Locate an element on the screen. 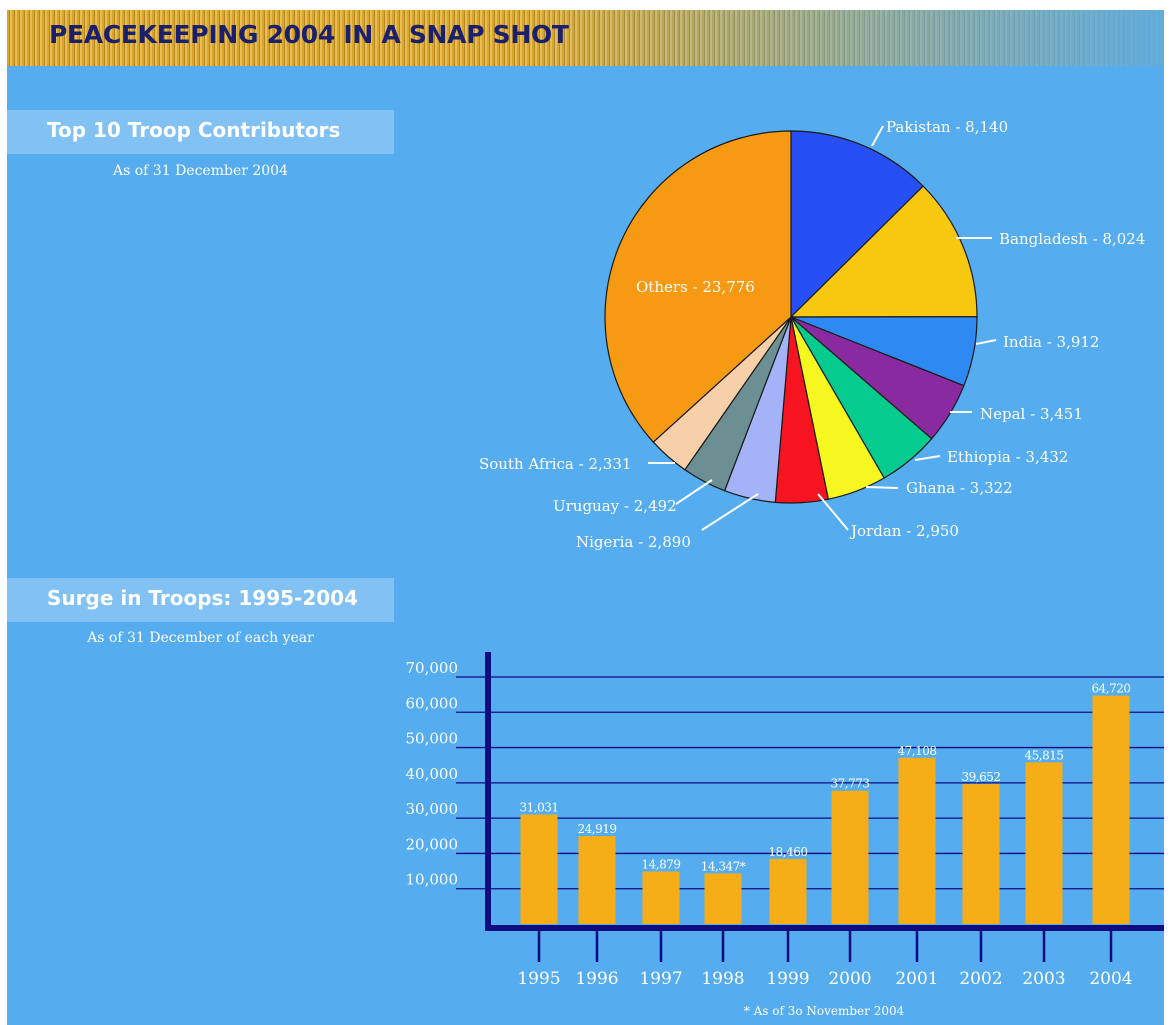 The image size is (1171, 1025). ytick-label-60000: 60,000 is located at coordinates (432, 703).